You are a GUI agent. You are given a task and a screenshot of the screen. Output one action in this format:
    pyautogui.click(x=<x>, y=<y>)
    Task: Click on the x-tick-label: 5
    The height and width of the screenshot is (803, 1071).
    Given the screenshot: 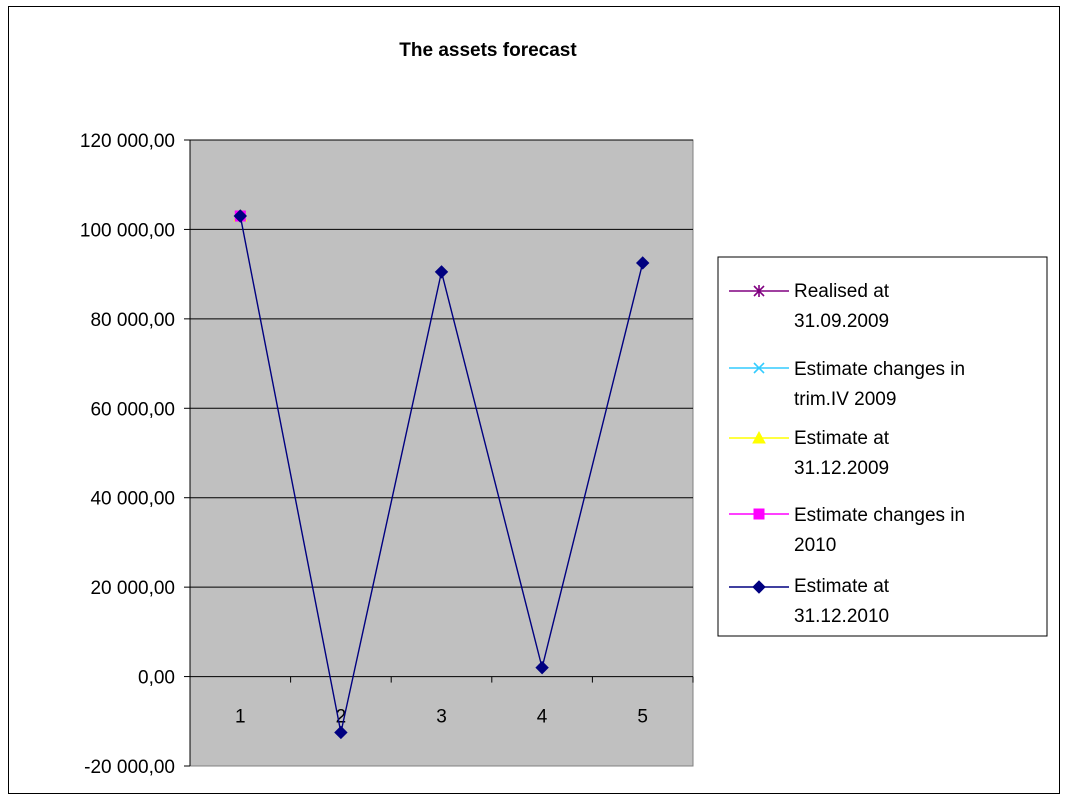 What is the action you would take?
    pyautogui.click(x=642, y=717)
    